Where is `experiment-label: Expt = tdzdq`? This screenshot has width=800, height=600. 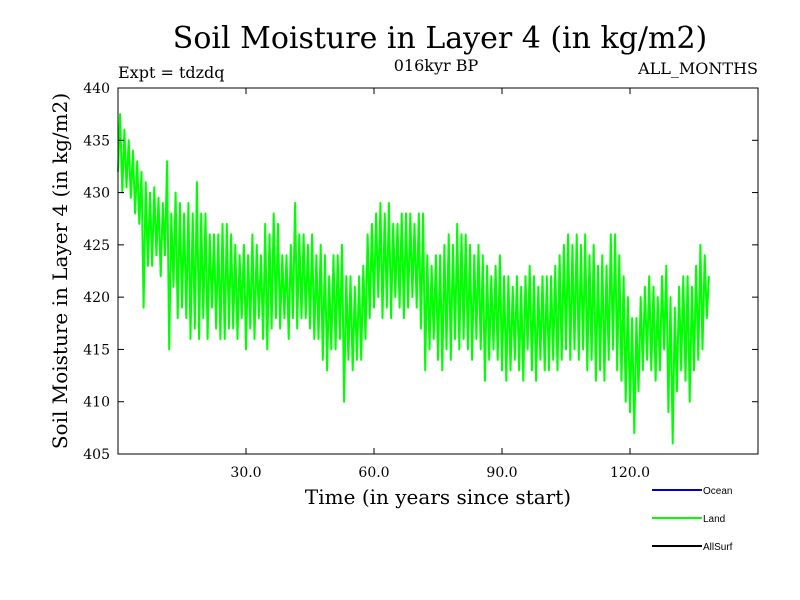
experiment-label: Expt = tdzdq is located at coordinates (171, 72).